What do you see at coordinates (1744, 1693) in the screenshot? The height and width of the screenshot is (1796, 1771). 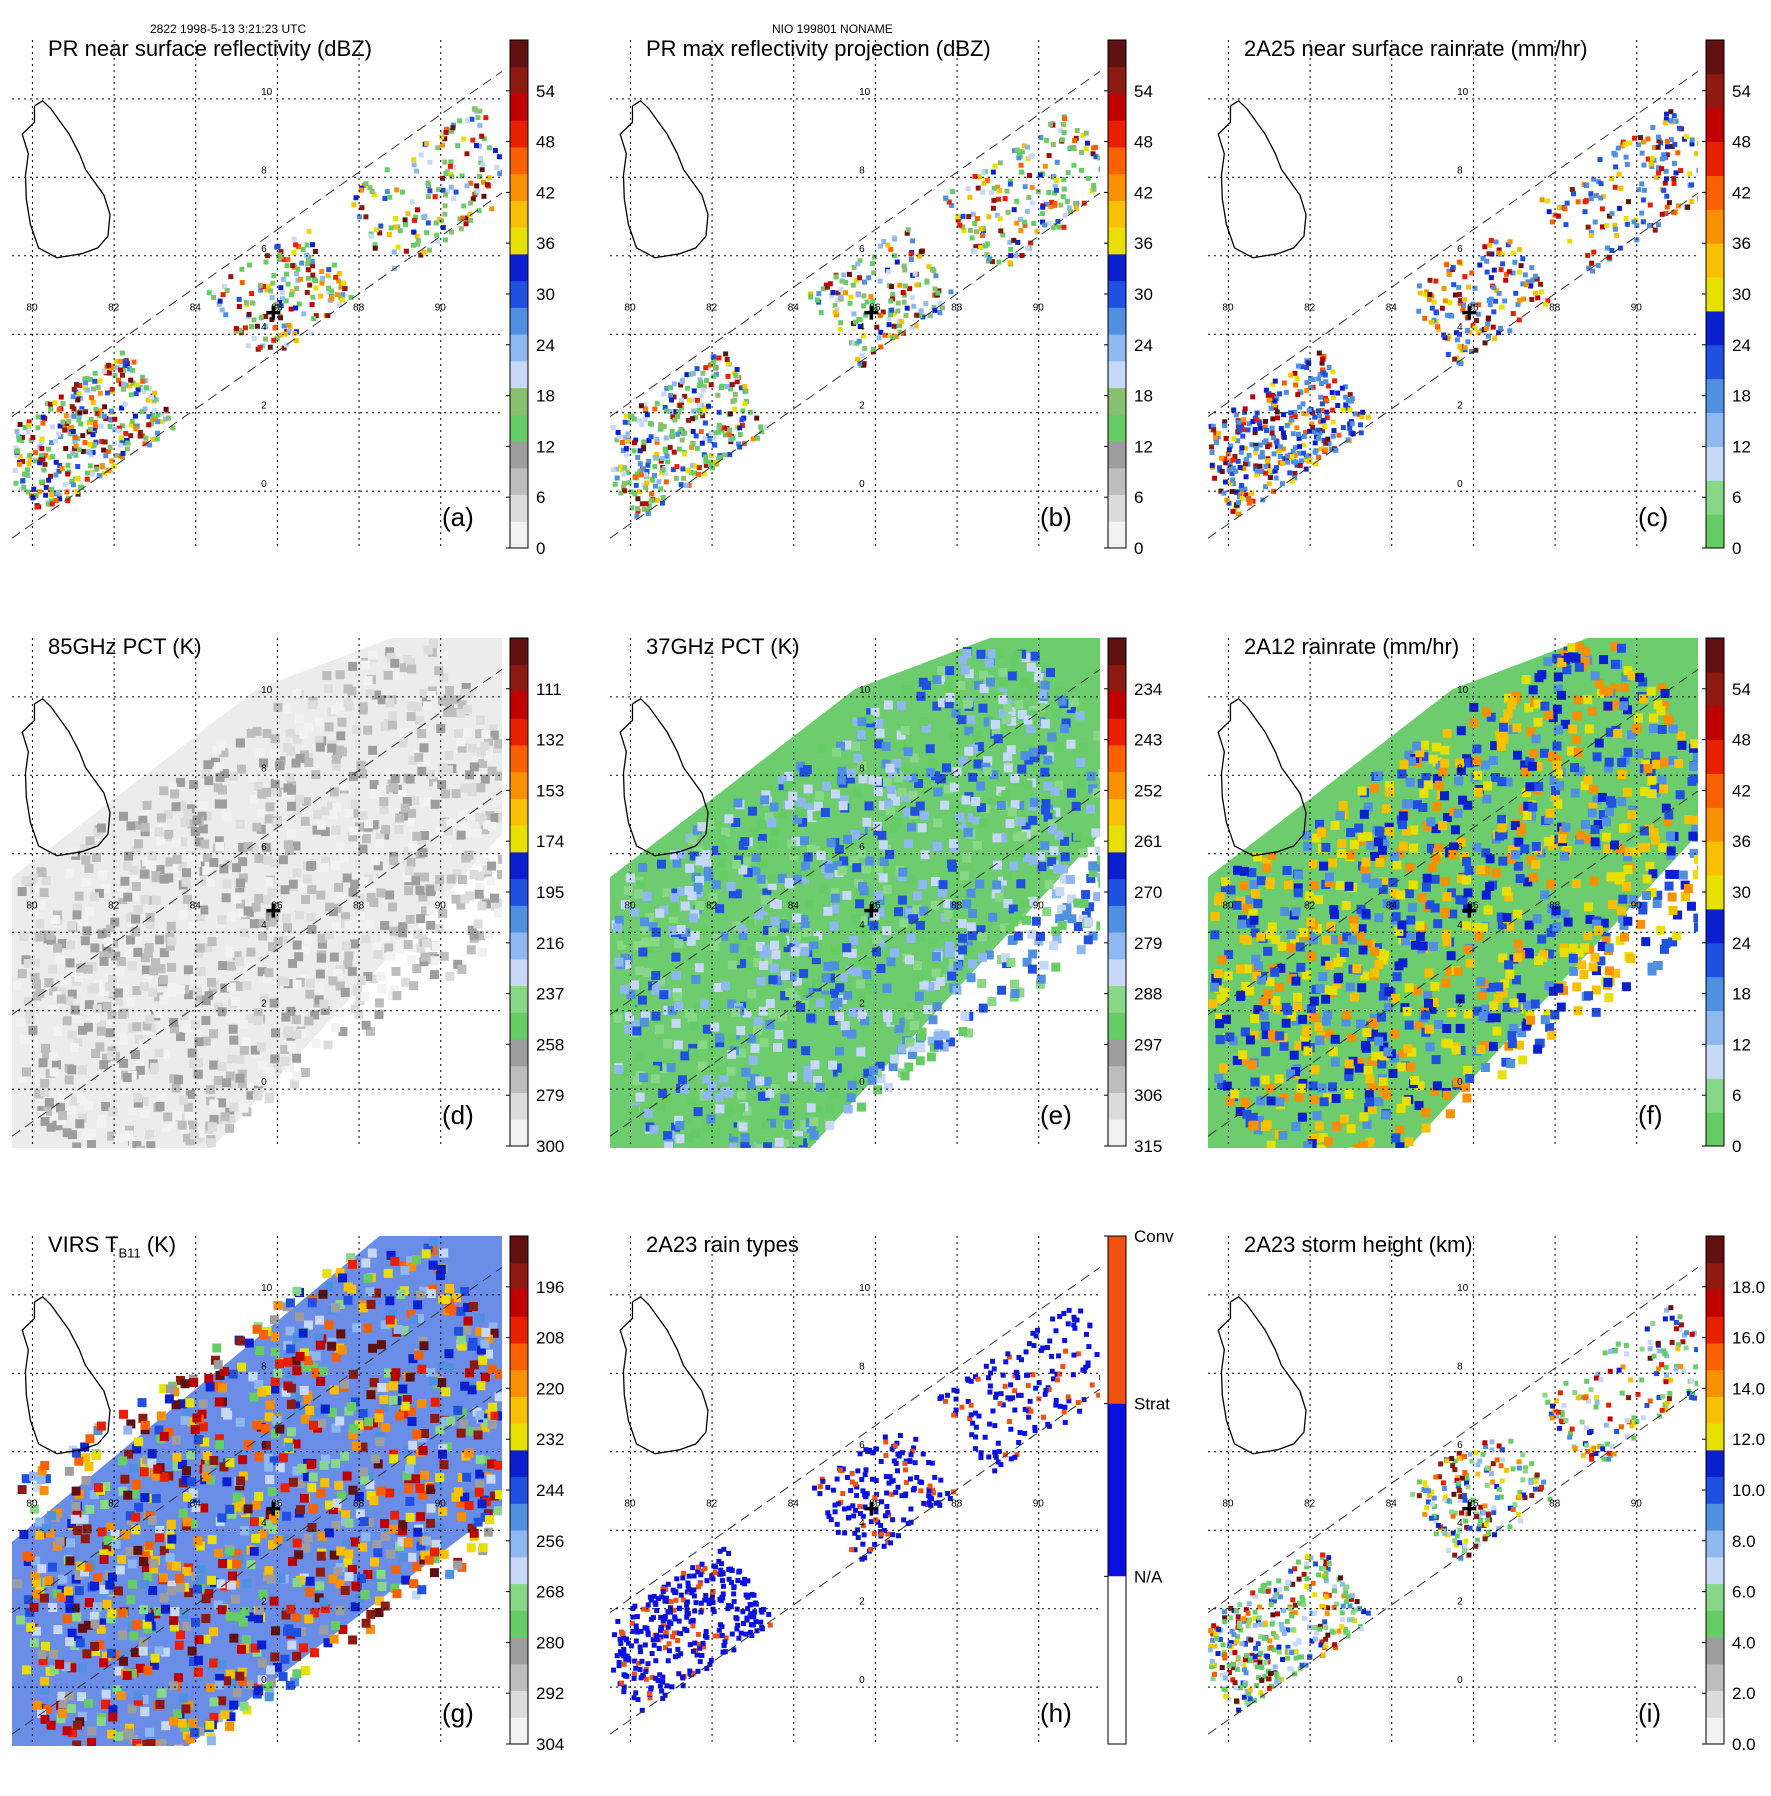 I see `colorbar-tick-label: 2.0` at bounding box center [1744, 1693].